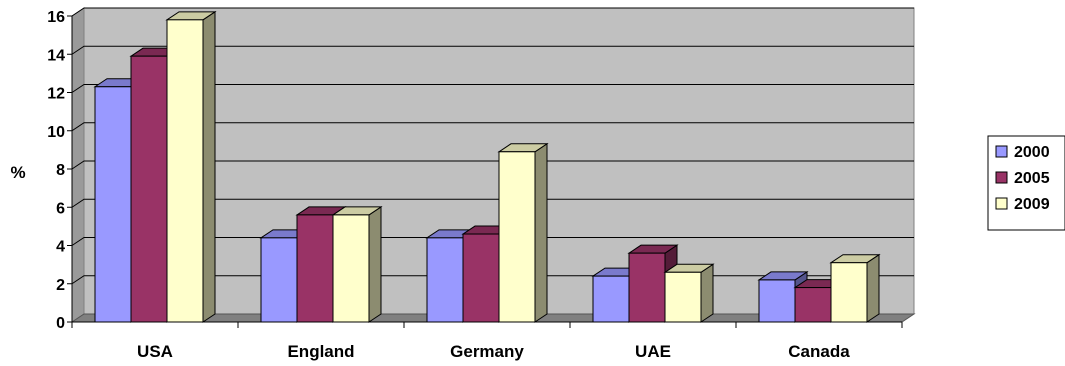  What do you see at coordinates (17, 172) in the screenshot?
I see `y-axis-title: %` at bounding box center [17, 172].